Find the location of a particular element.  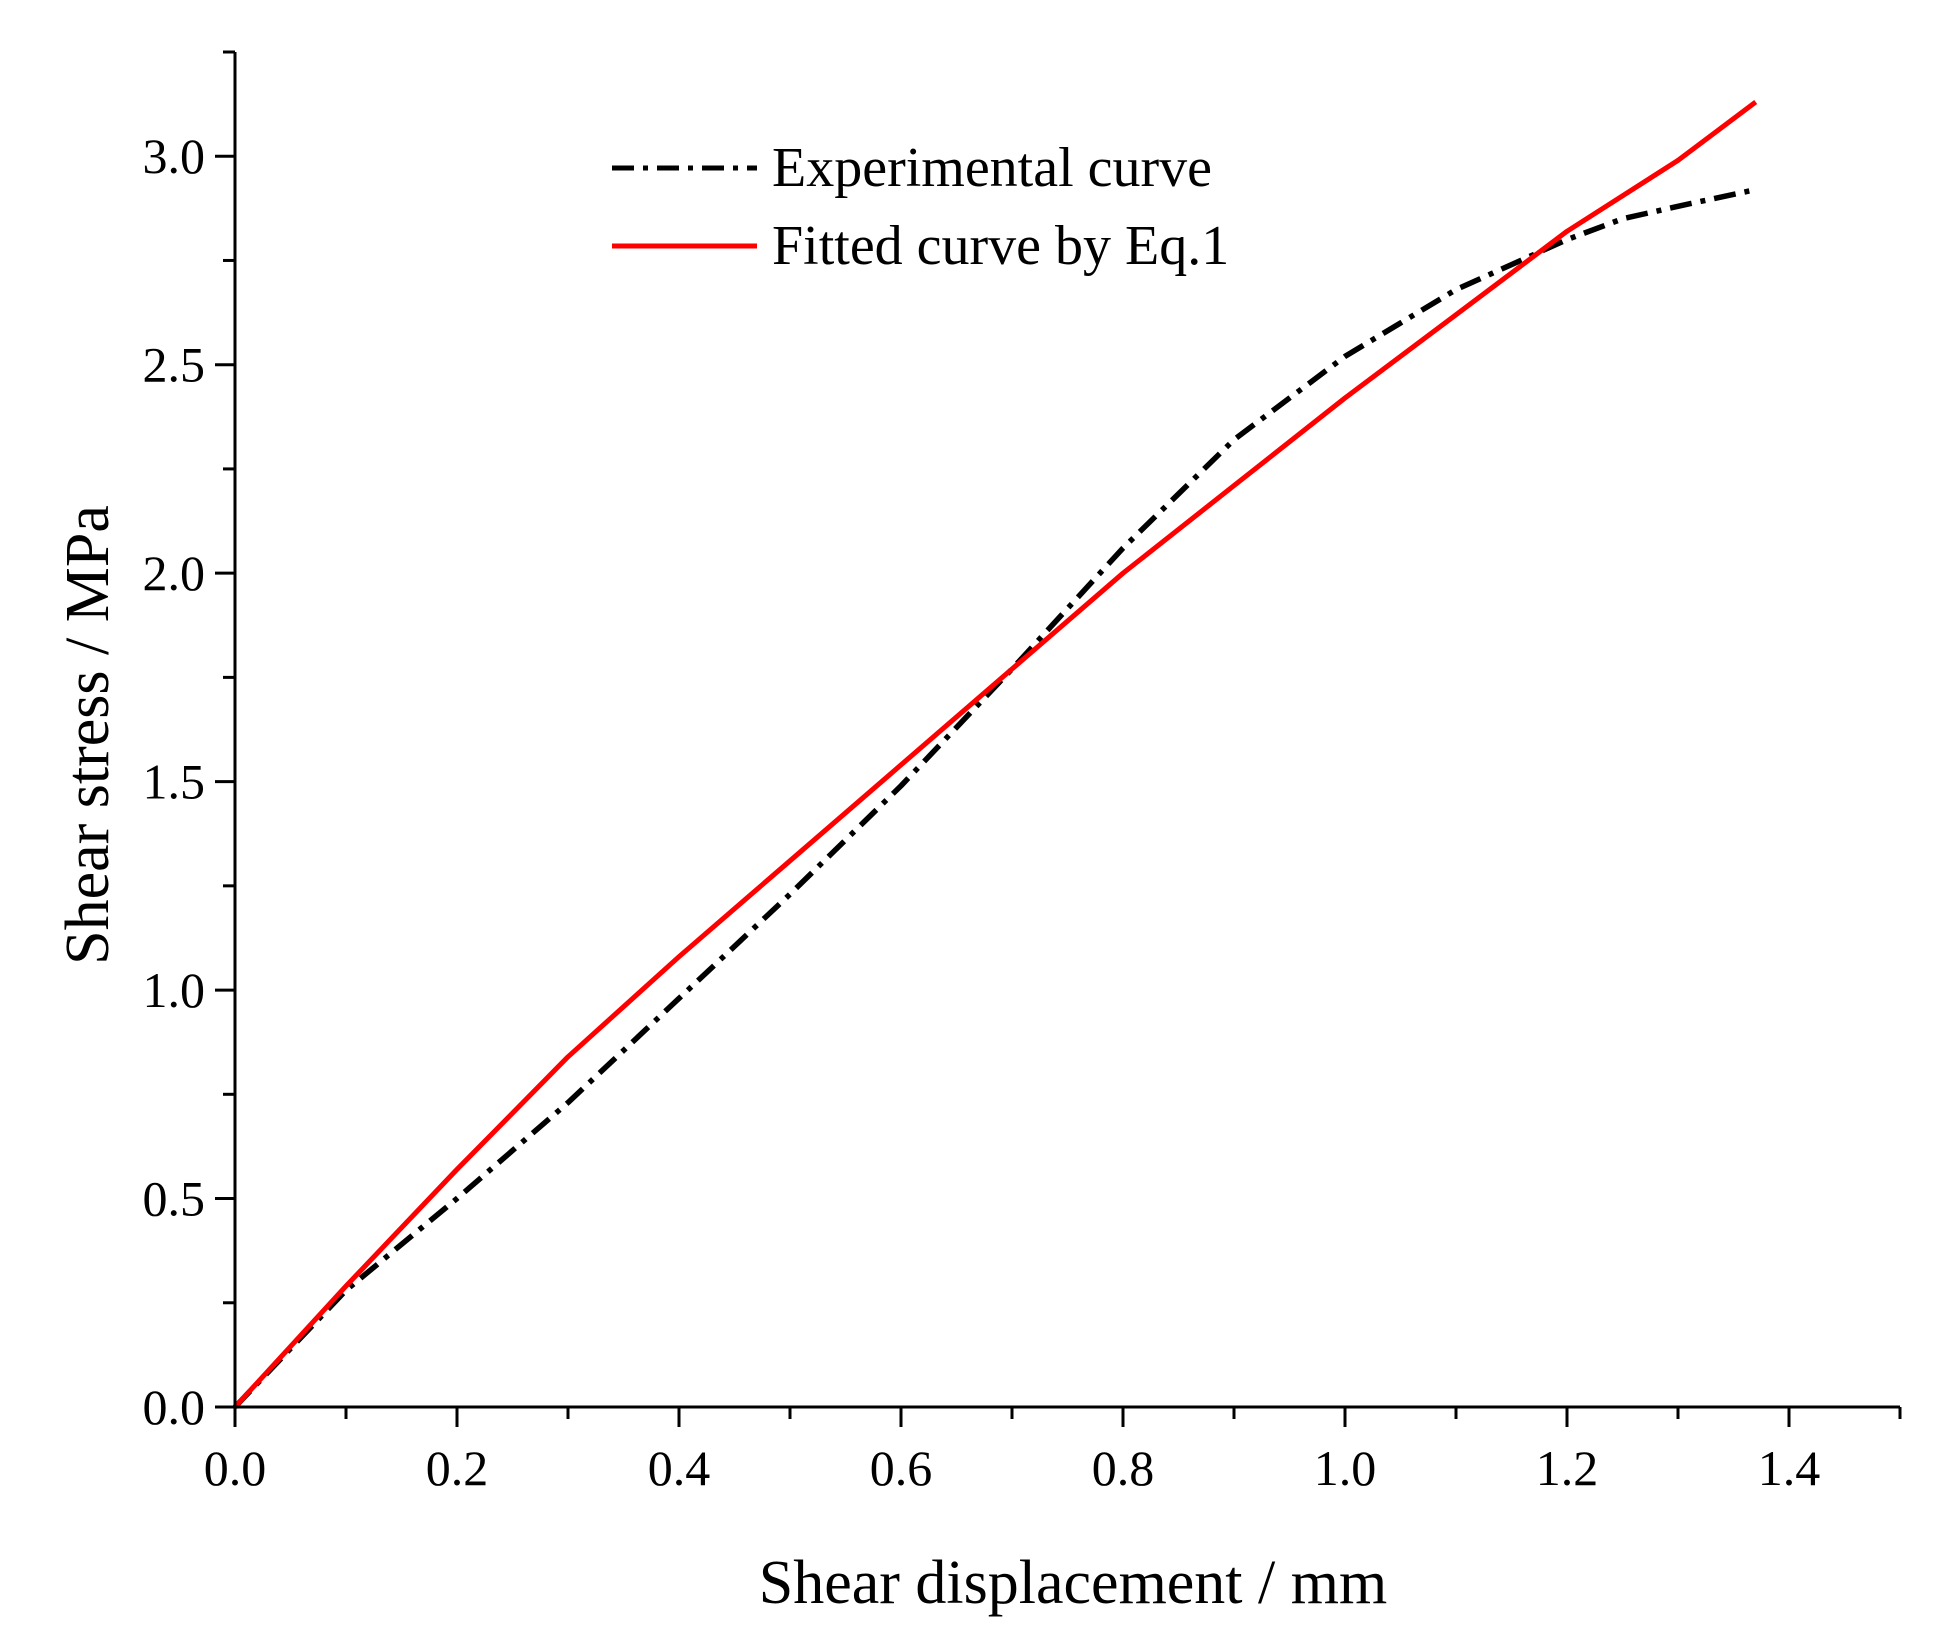

legend-label-experimental: Experimental curve is located at coordinates (992, 168).